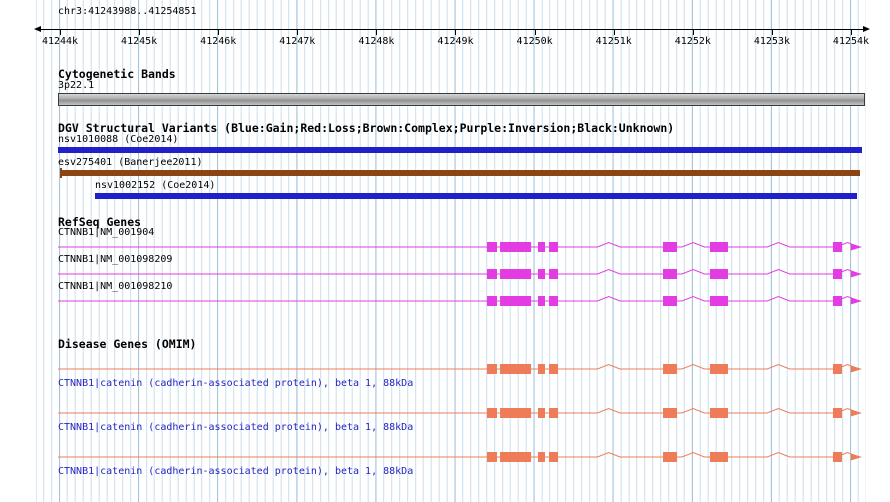 The image size is (890, 502). I want to click on cytoband-name: 3p22.1, so click(76, 85).